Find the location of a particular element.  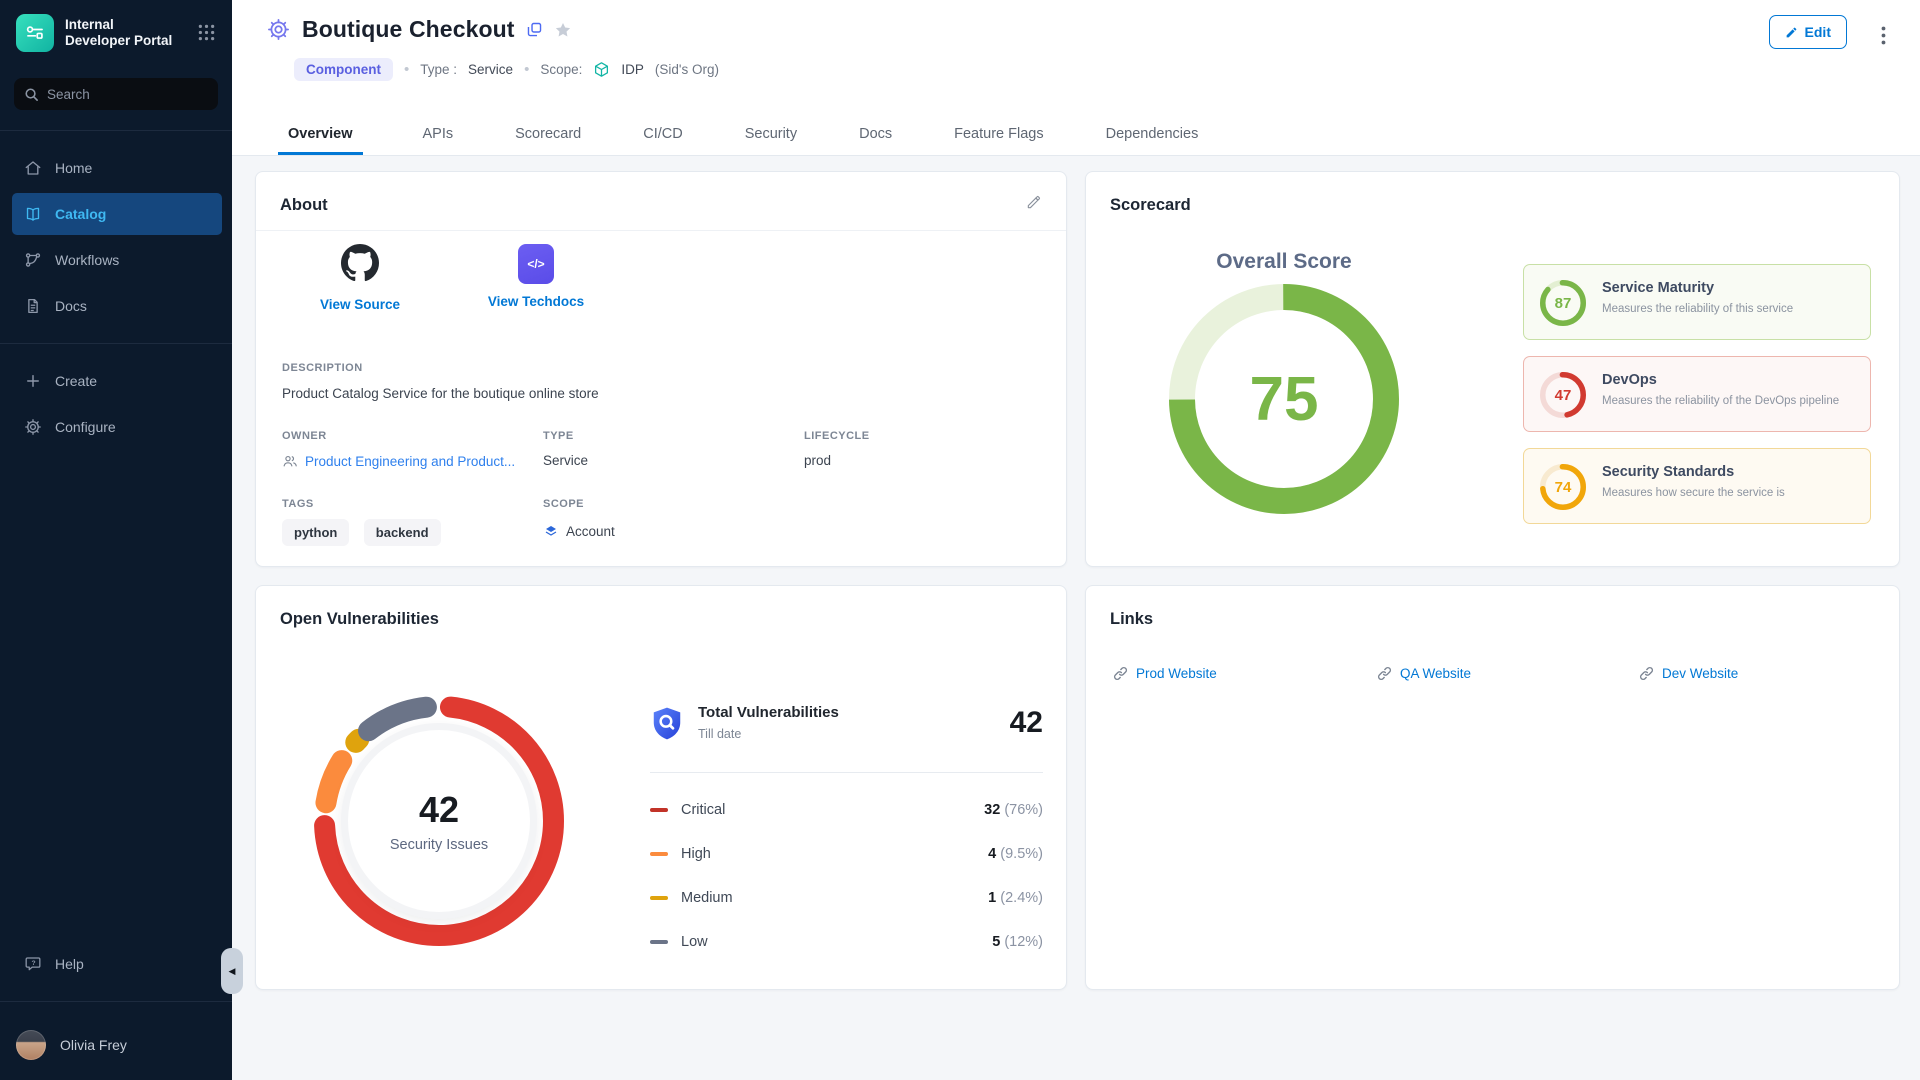

view-source-link: View Source is located at coordinates (360, 278).